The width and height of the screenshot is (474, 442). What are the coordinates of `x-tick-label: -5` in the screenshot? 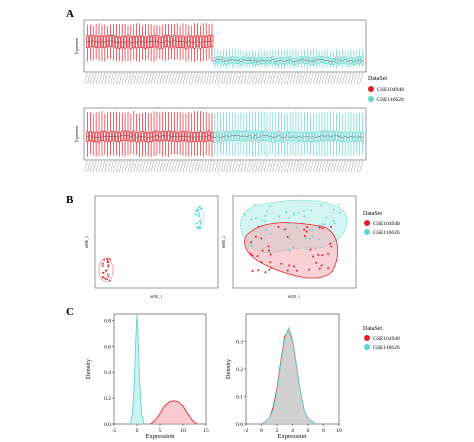 It's located at (114, 431).